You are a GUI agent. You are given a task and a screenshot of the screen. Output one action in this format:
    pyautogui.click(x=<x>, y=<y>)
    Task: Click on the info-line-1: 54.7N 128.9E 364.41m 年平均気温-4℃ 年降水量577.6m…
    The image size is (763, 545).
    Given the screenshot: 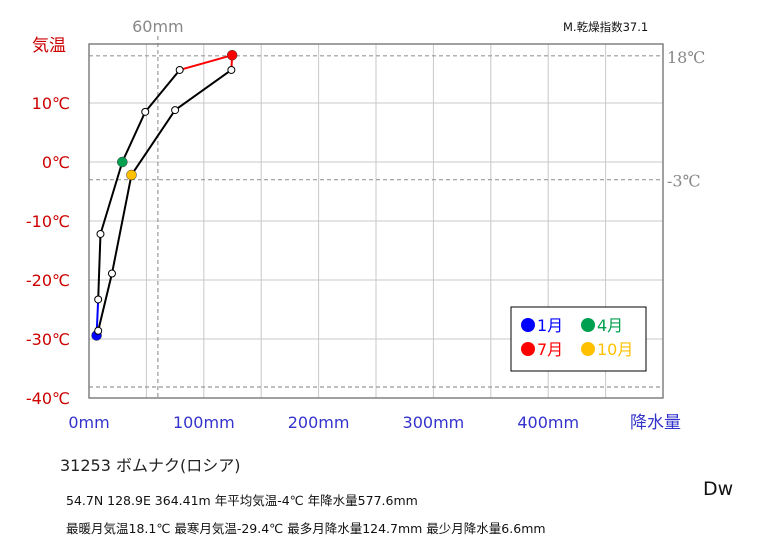 What is the action you would take?
    pyautogui.click(x=242, y=500)
    